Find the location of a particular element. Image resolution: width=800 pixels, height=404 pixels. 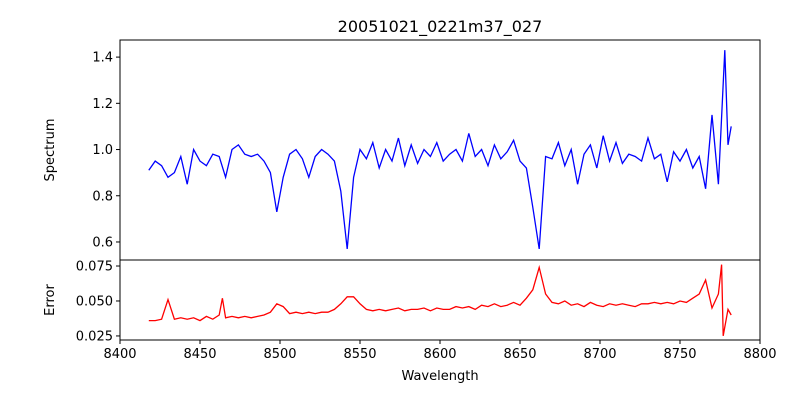

x-tick-label: 8500 is located at coordinates (279, 354).